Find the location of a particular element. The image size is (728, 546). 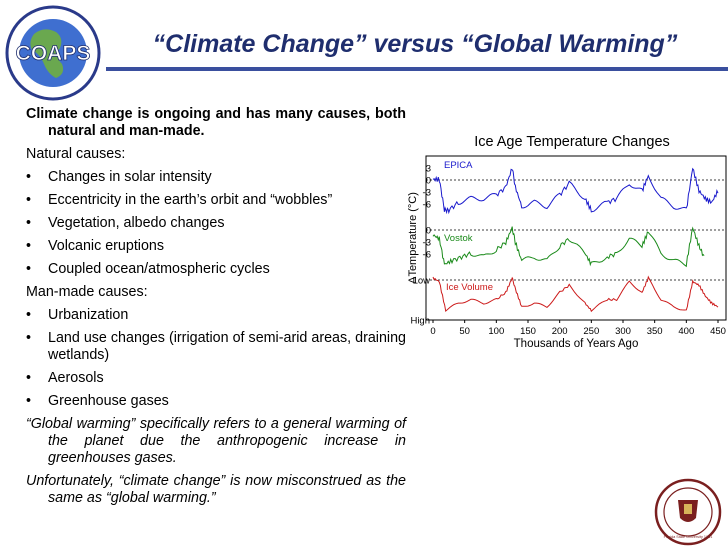

plot-frame is located at coordinates (576, 238).